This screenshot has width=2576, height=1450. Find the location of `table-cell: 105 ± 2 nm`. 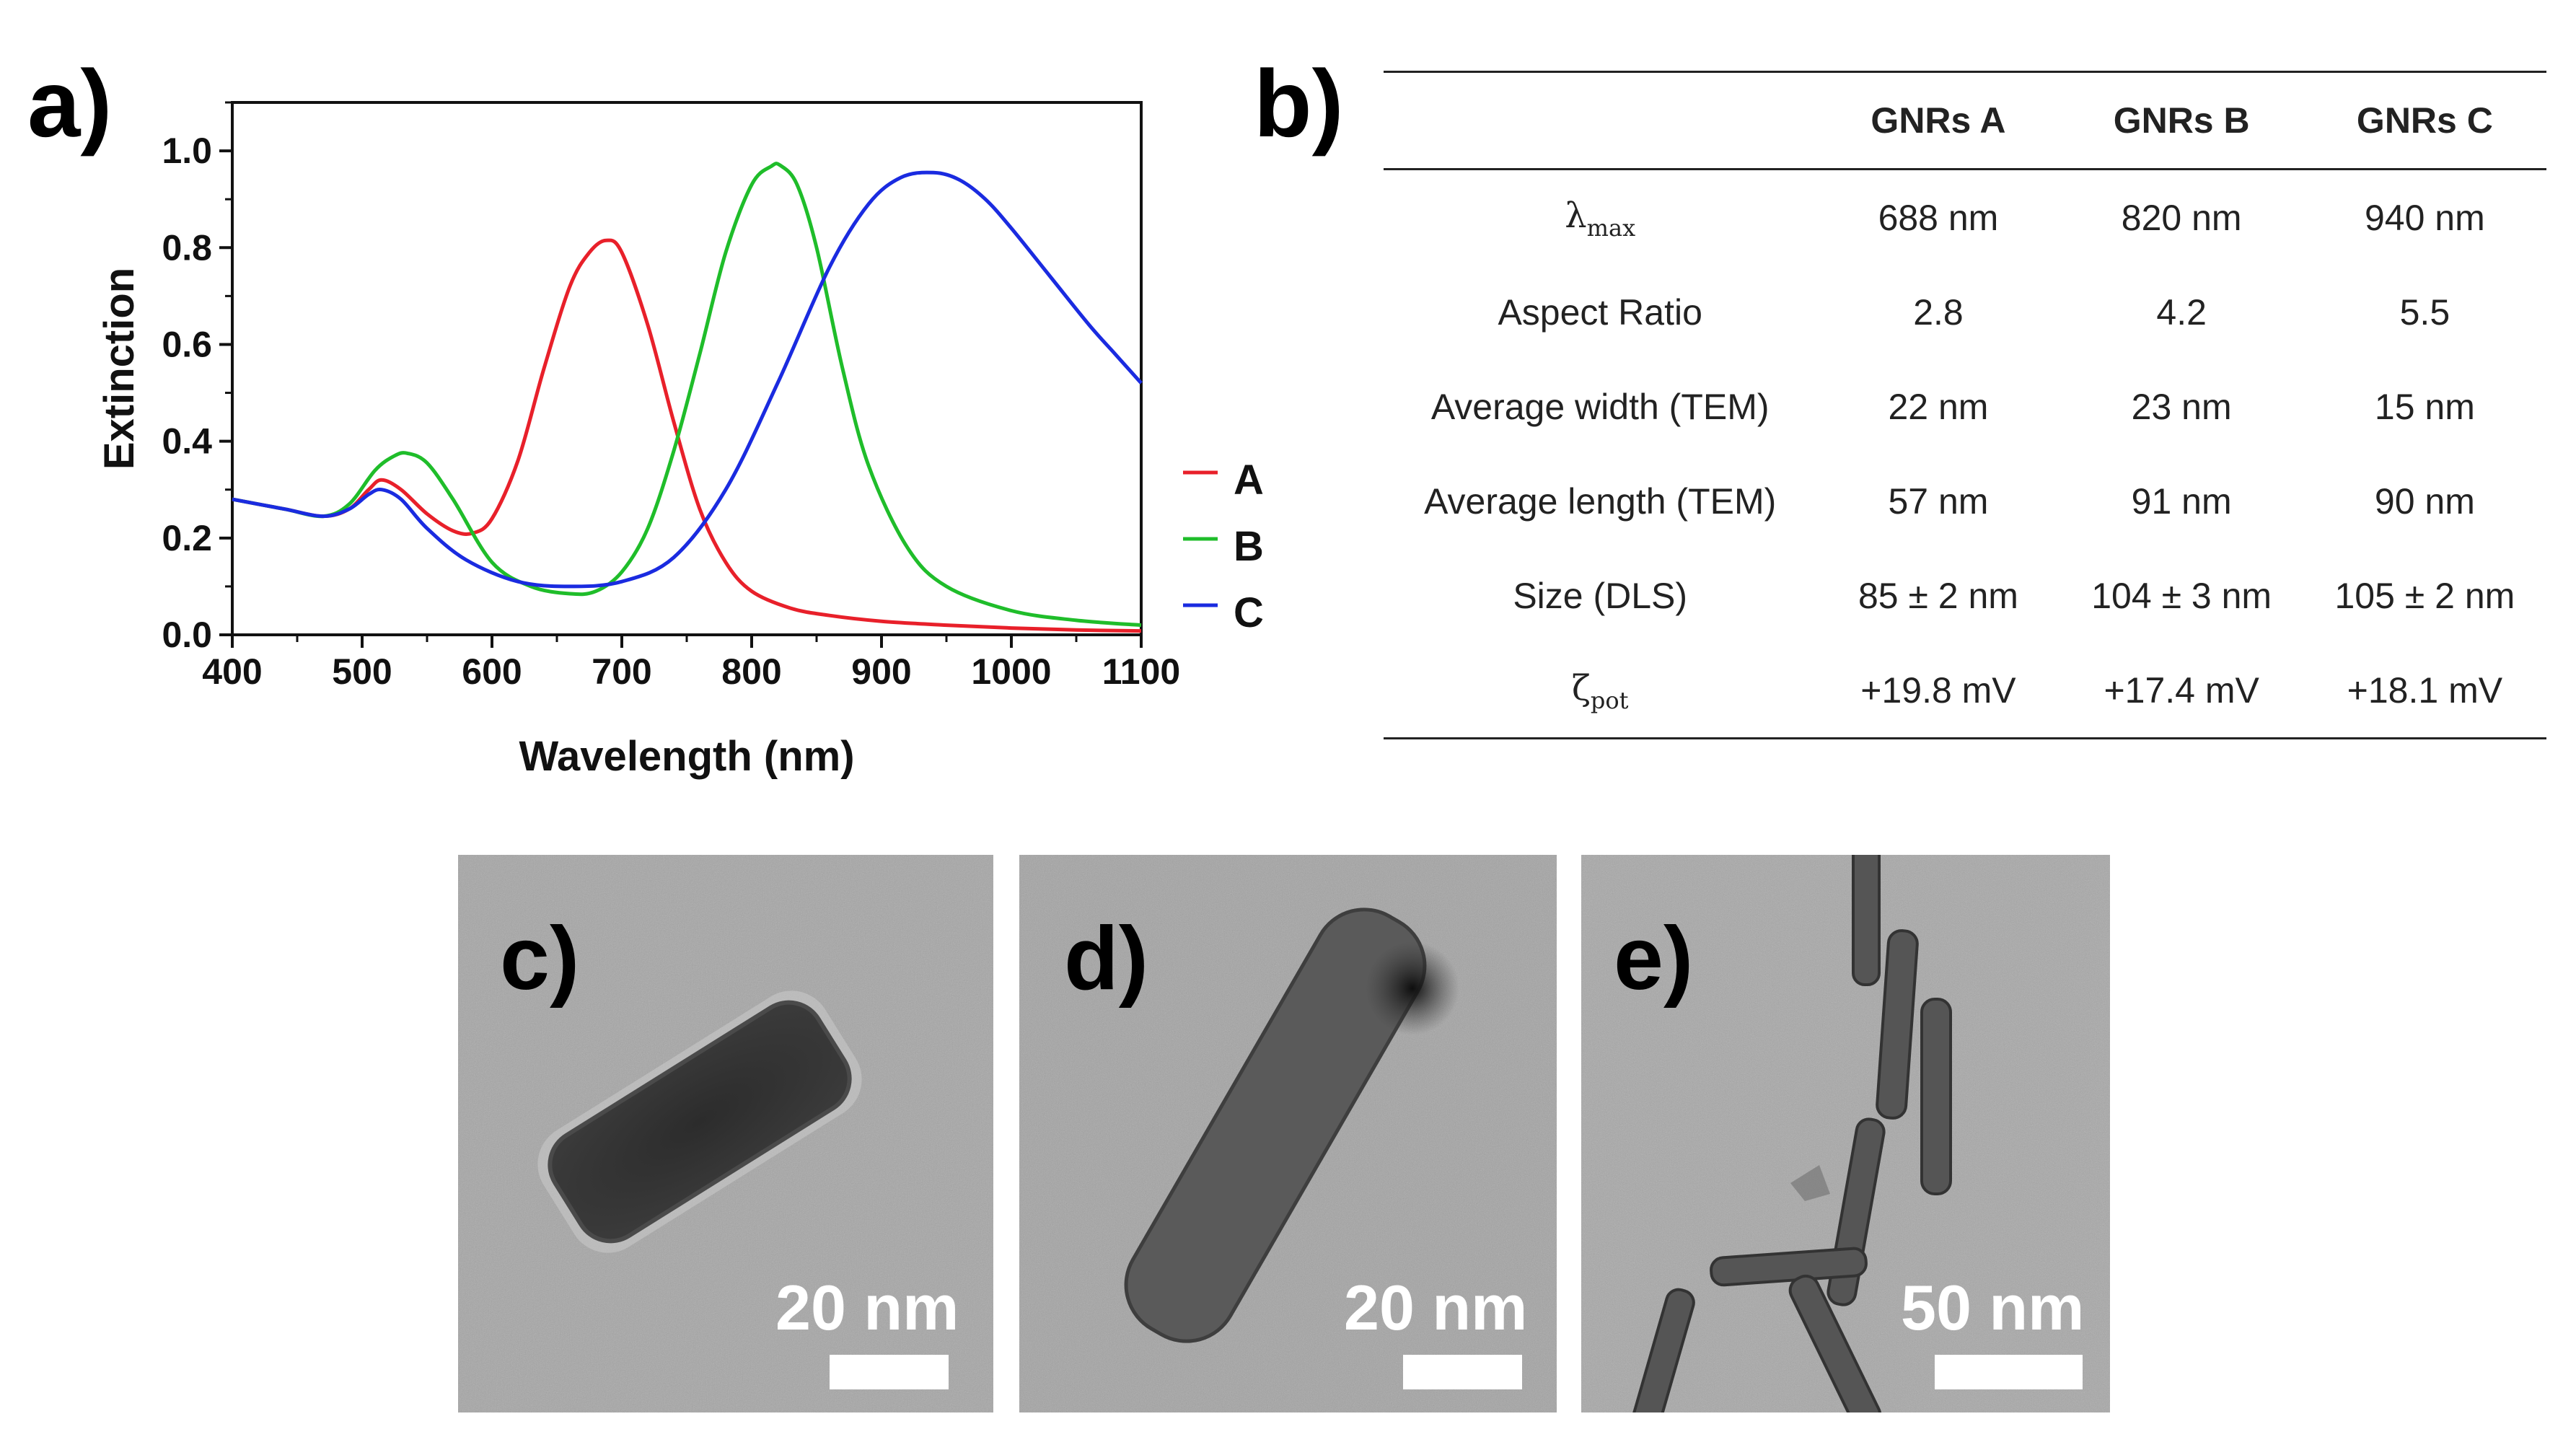

table-cell: 105 ± 2 nm is located at coordinates (2424, 596).